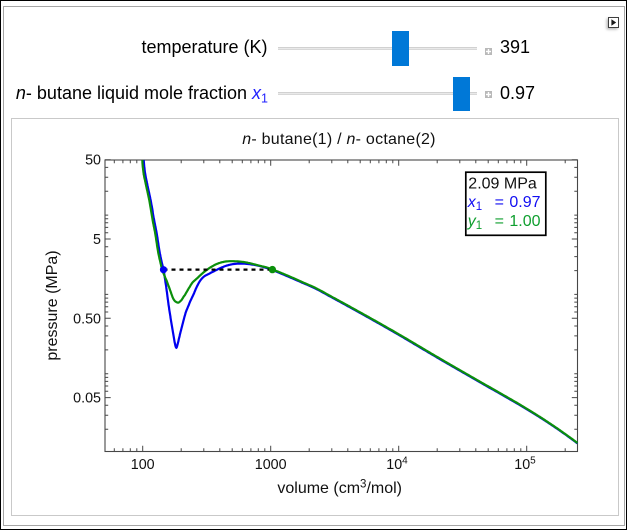 This screenshot has height=530, width=627. Describe the element at coordinates (397, 465) in the screenshot. I see `svg-text: 10⁴` at that location.